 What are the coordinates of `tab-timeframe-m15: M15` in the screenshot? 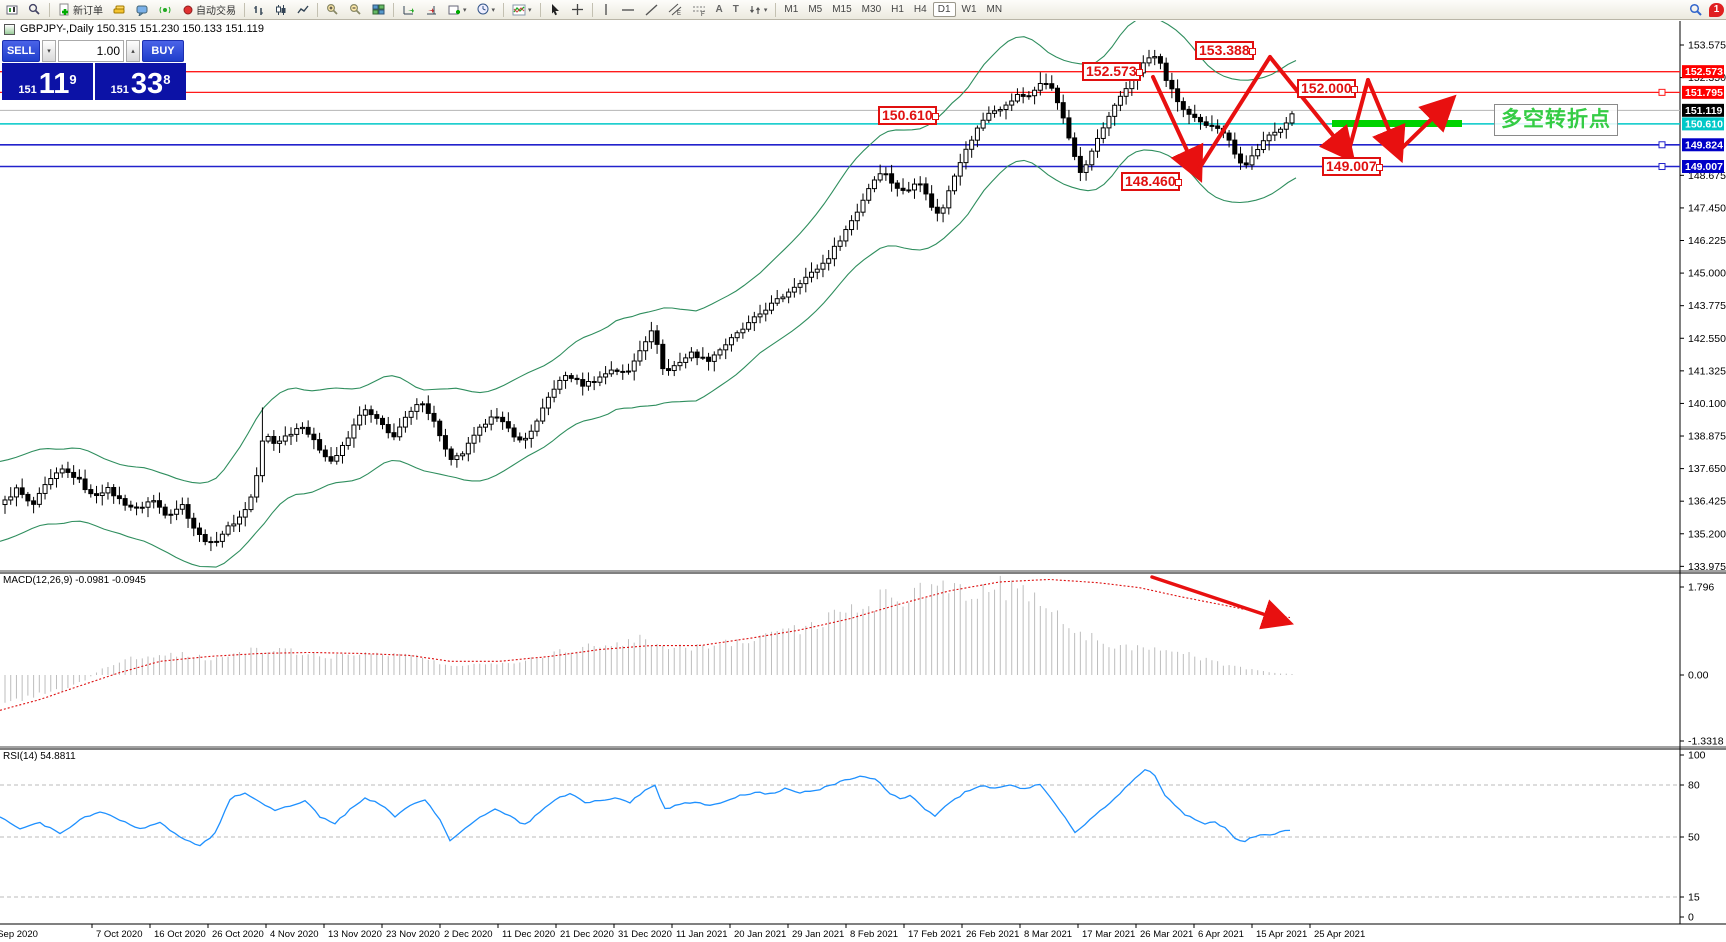 It's located at (842, 9).